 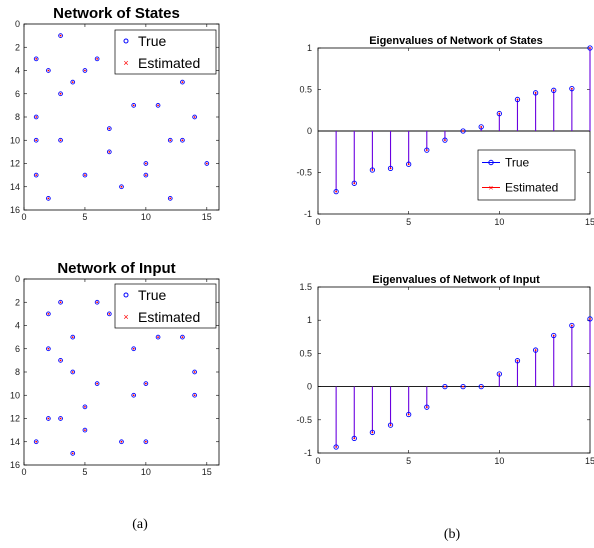 What do you see at coordinates (531, 188) in the screenshot?
I see `legend-label: Estimated` at bounding box center [531, 188].